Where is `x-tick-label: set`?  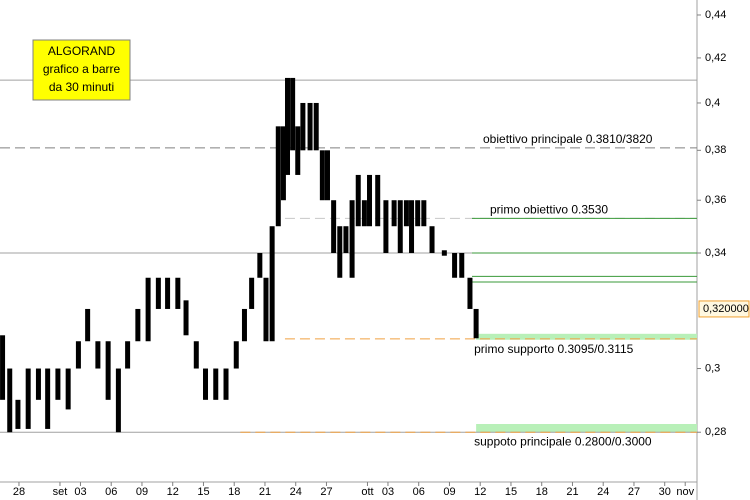 x-tick-label: set is located at coordinates (60, 492).